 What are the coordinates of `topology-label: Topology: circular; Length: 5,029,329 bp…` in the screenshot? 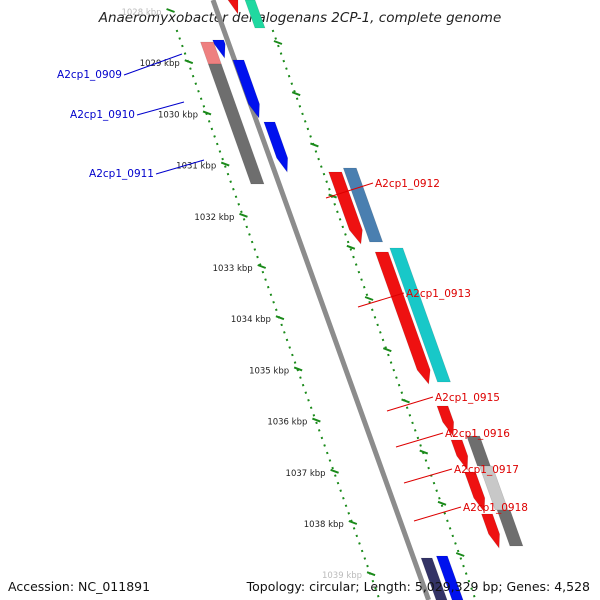 It's located at (418, 586).